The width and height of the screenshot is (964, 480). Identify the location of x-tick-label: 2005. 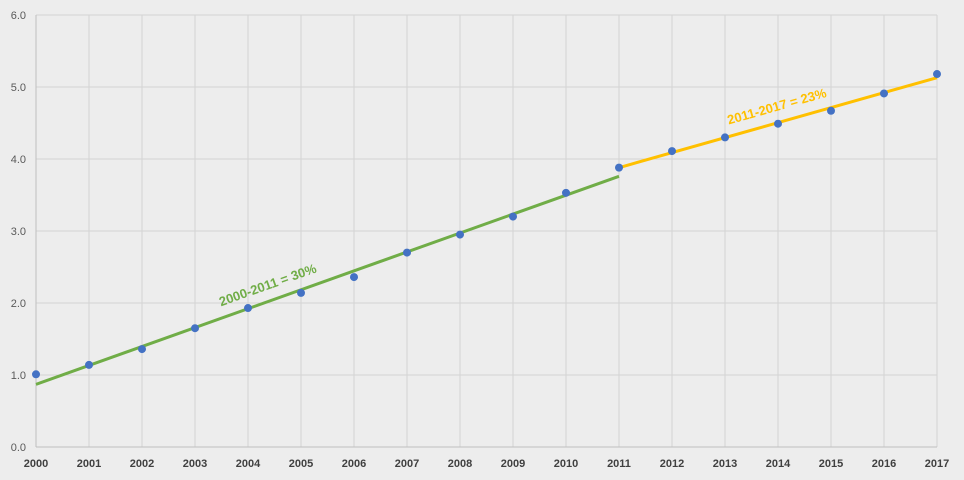
(301, 464).